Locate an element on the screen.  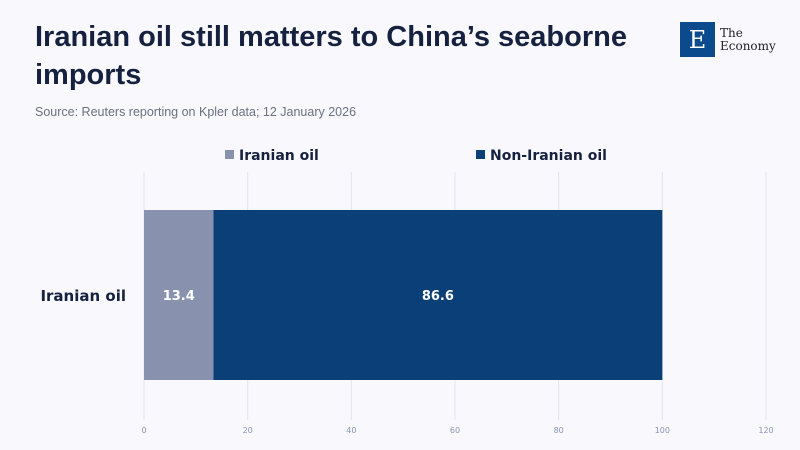
y-category-label: Iranian oil is located at coordinates (83, 296).